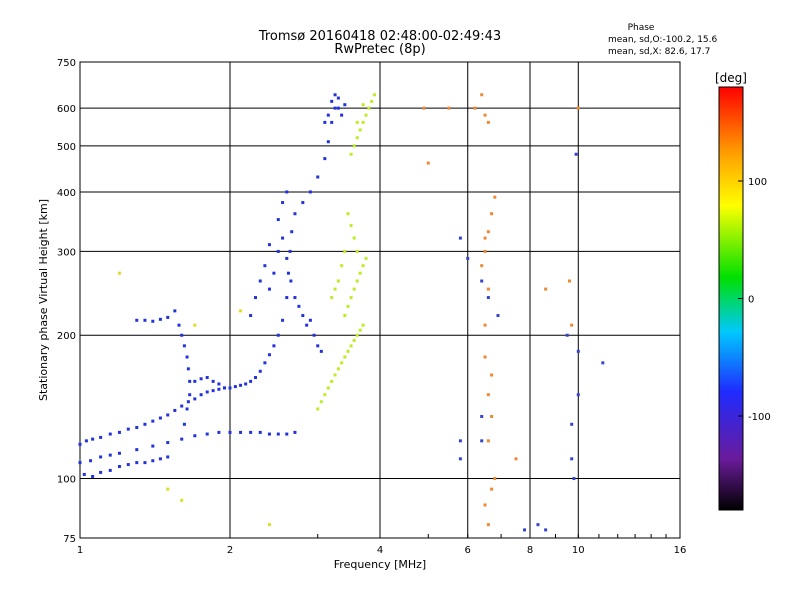  Describe the element at coordinates (380, 550) in the screenshot. I see `x-tick-label: 4` at that location.